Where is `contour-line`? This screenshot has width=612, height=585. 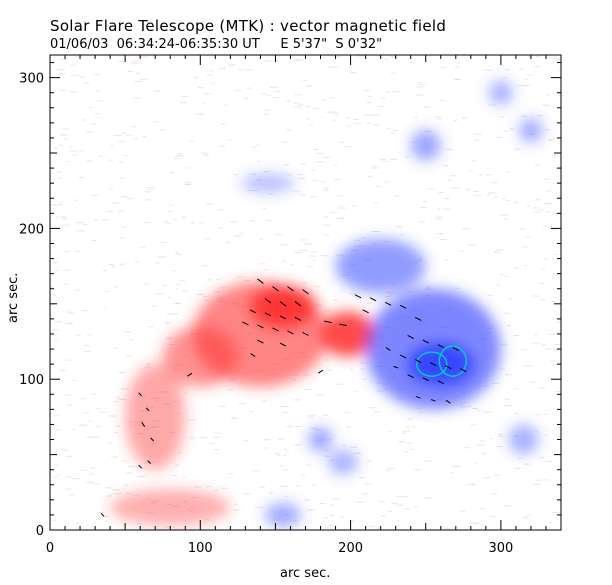 contour-line is located at coordinates (441, 361).